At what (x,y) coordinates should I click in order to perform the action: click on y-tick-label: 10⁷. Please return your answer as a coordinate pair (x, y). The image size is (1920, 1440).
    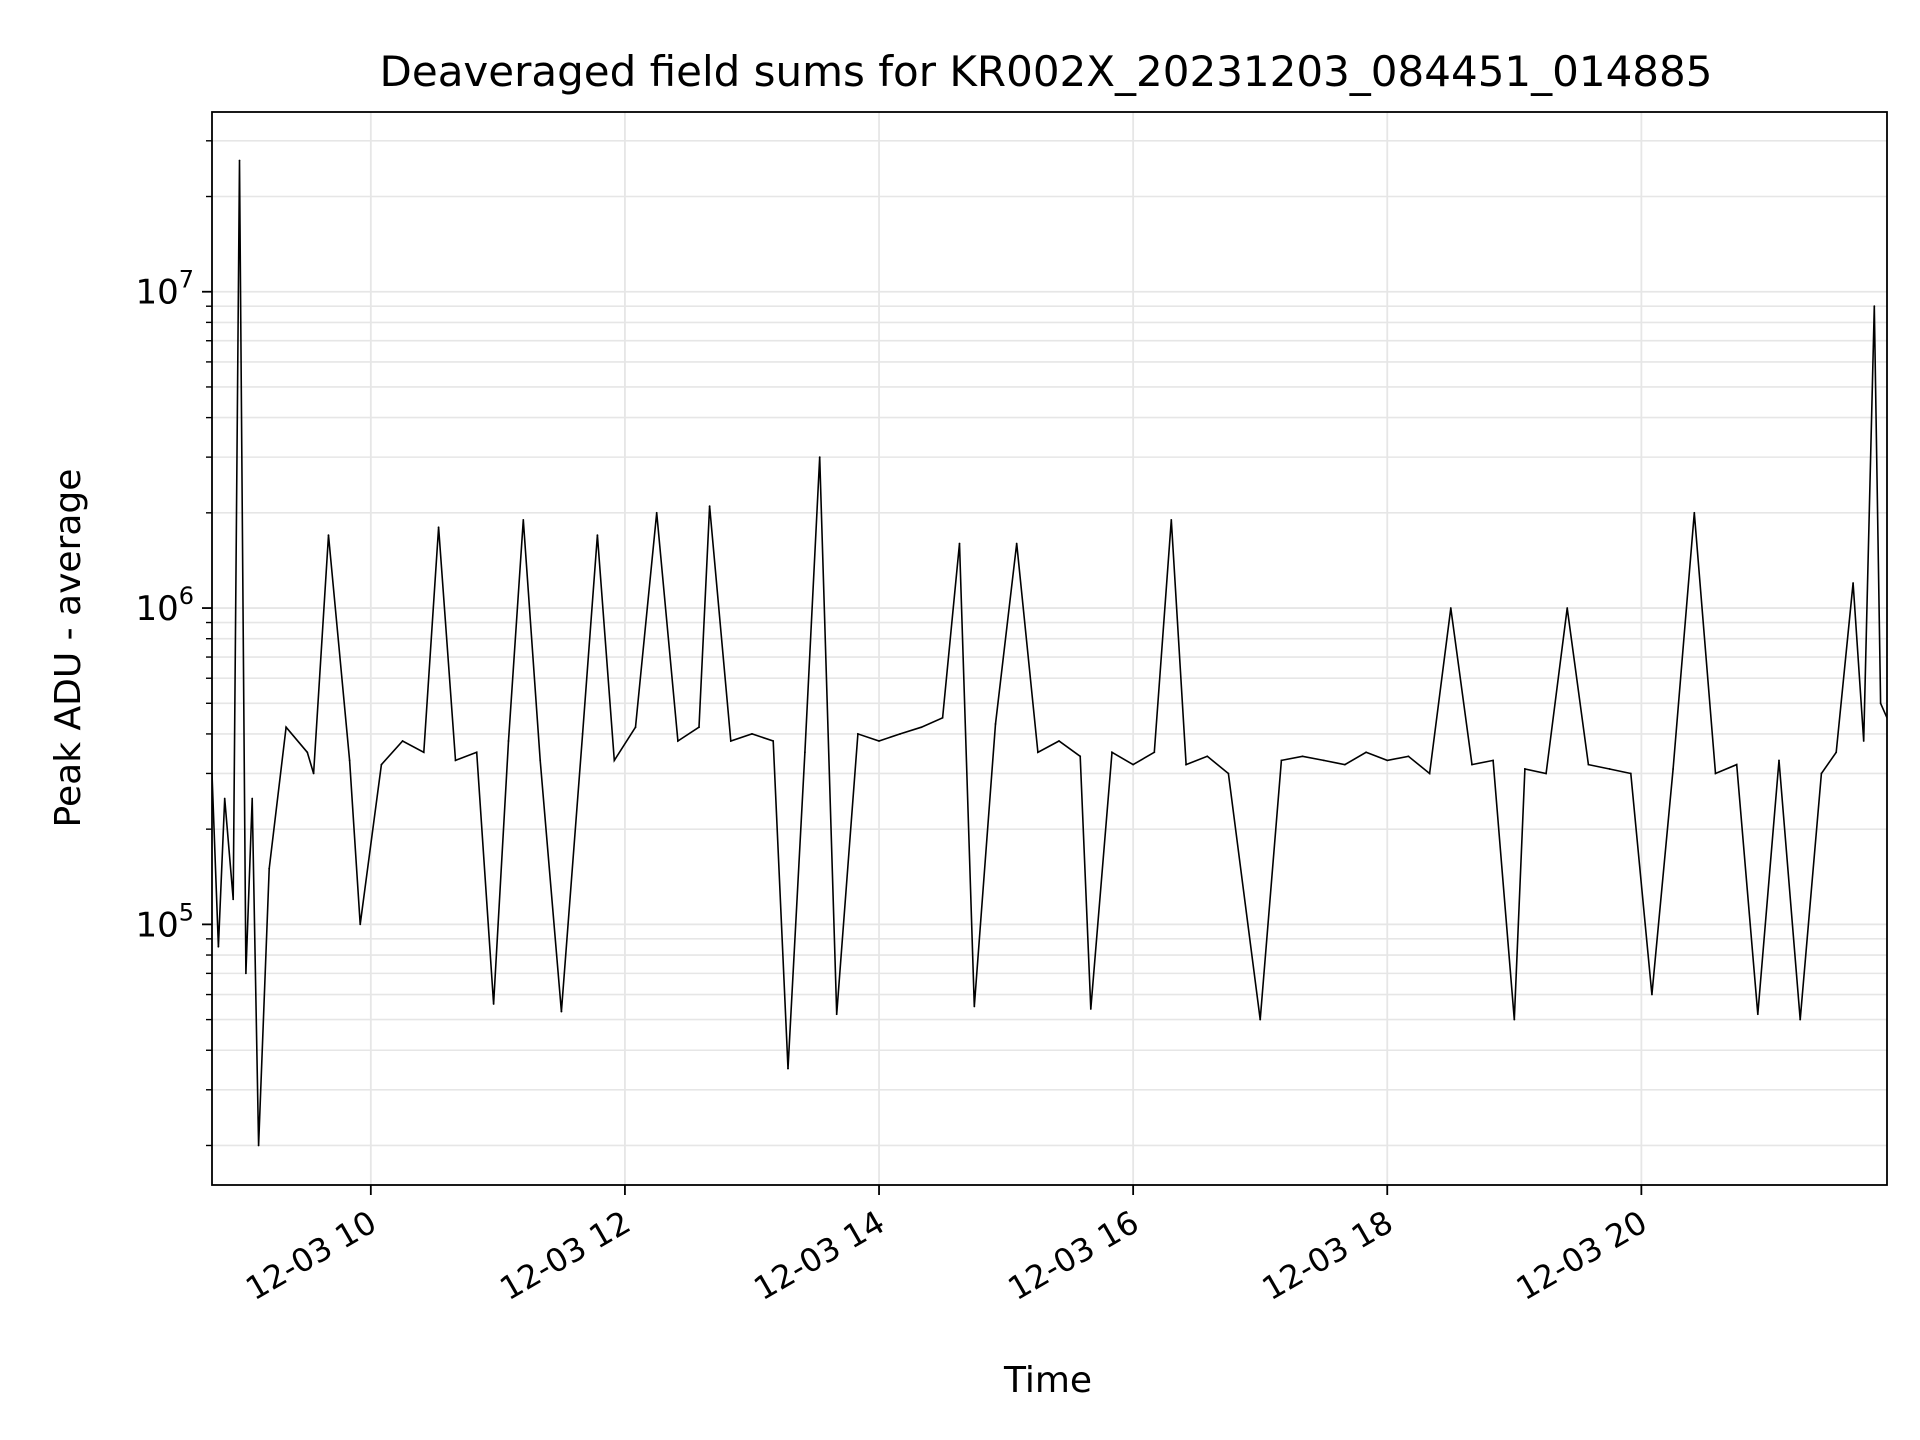
    Looking at the image, I should click on (164, 289).